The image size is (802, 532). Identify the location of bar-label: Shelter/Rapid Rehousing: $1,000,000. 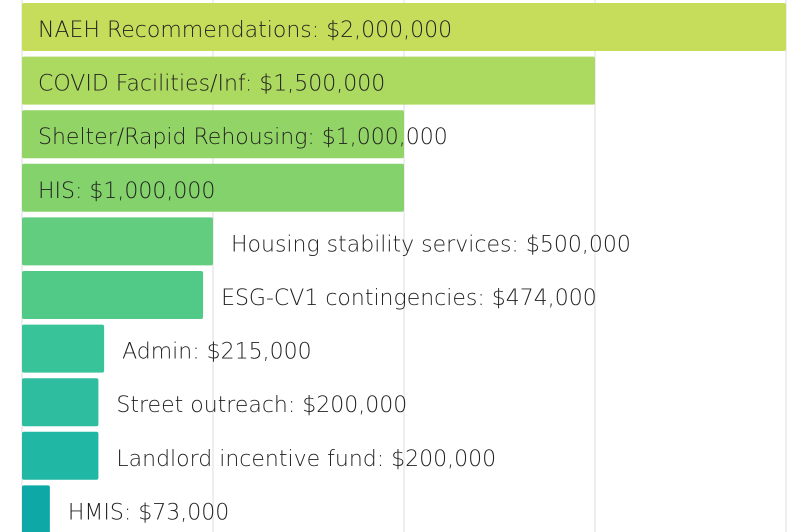
(243, 137).